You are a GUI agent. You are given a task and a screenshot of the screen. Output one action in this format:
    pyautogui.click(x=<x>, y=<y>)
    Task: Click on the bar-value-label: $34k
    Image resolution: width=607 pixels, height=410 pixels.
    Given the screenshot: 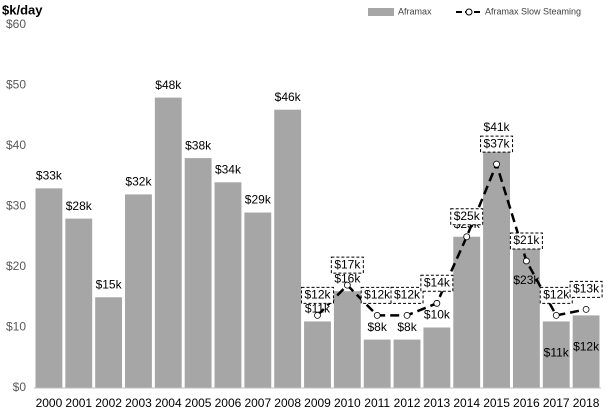 What is the action you would take?
    pyautogui.click(x=228, y=169)
    